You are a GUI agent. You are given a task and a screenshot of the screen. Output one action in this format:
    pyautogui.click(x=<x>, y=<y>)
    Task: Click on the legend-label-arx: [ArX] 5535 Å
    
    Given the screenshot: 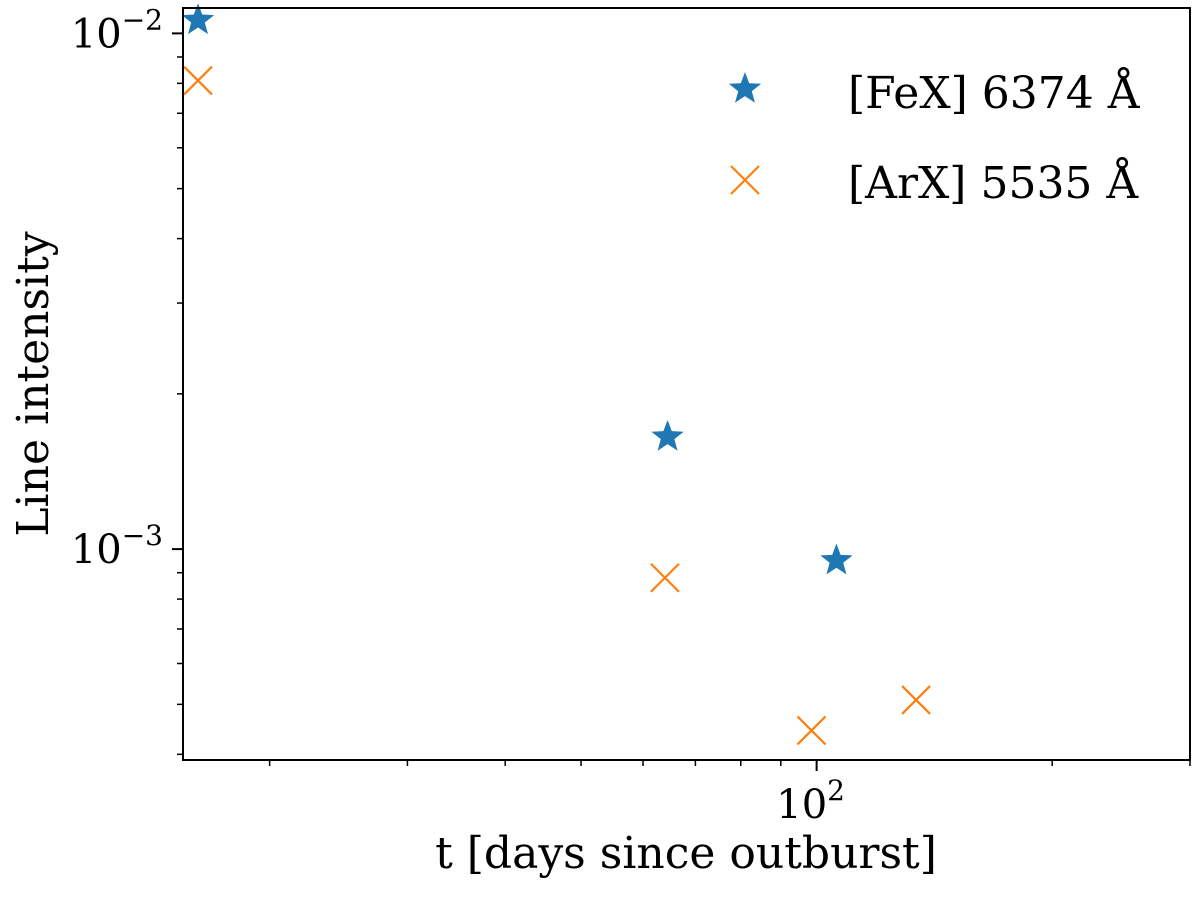 What is the action you would take?
    pyautogui.click(x=993, y=182)
    